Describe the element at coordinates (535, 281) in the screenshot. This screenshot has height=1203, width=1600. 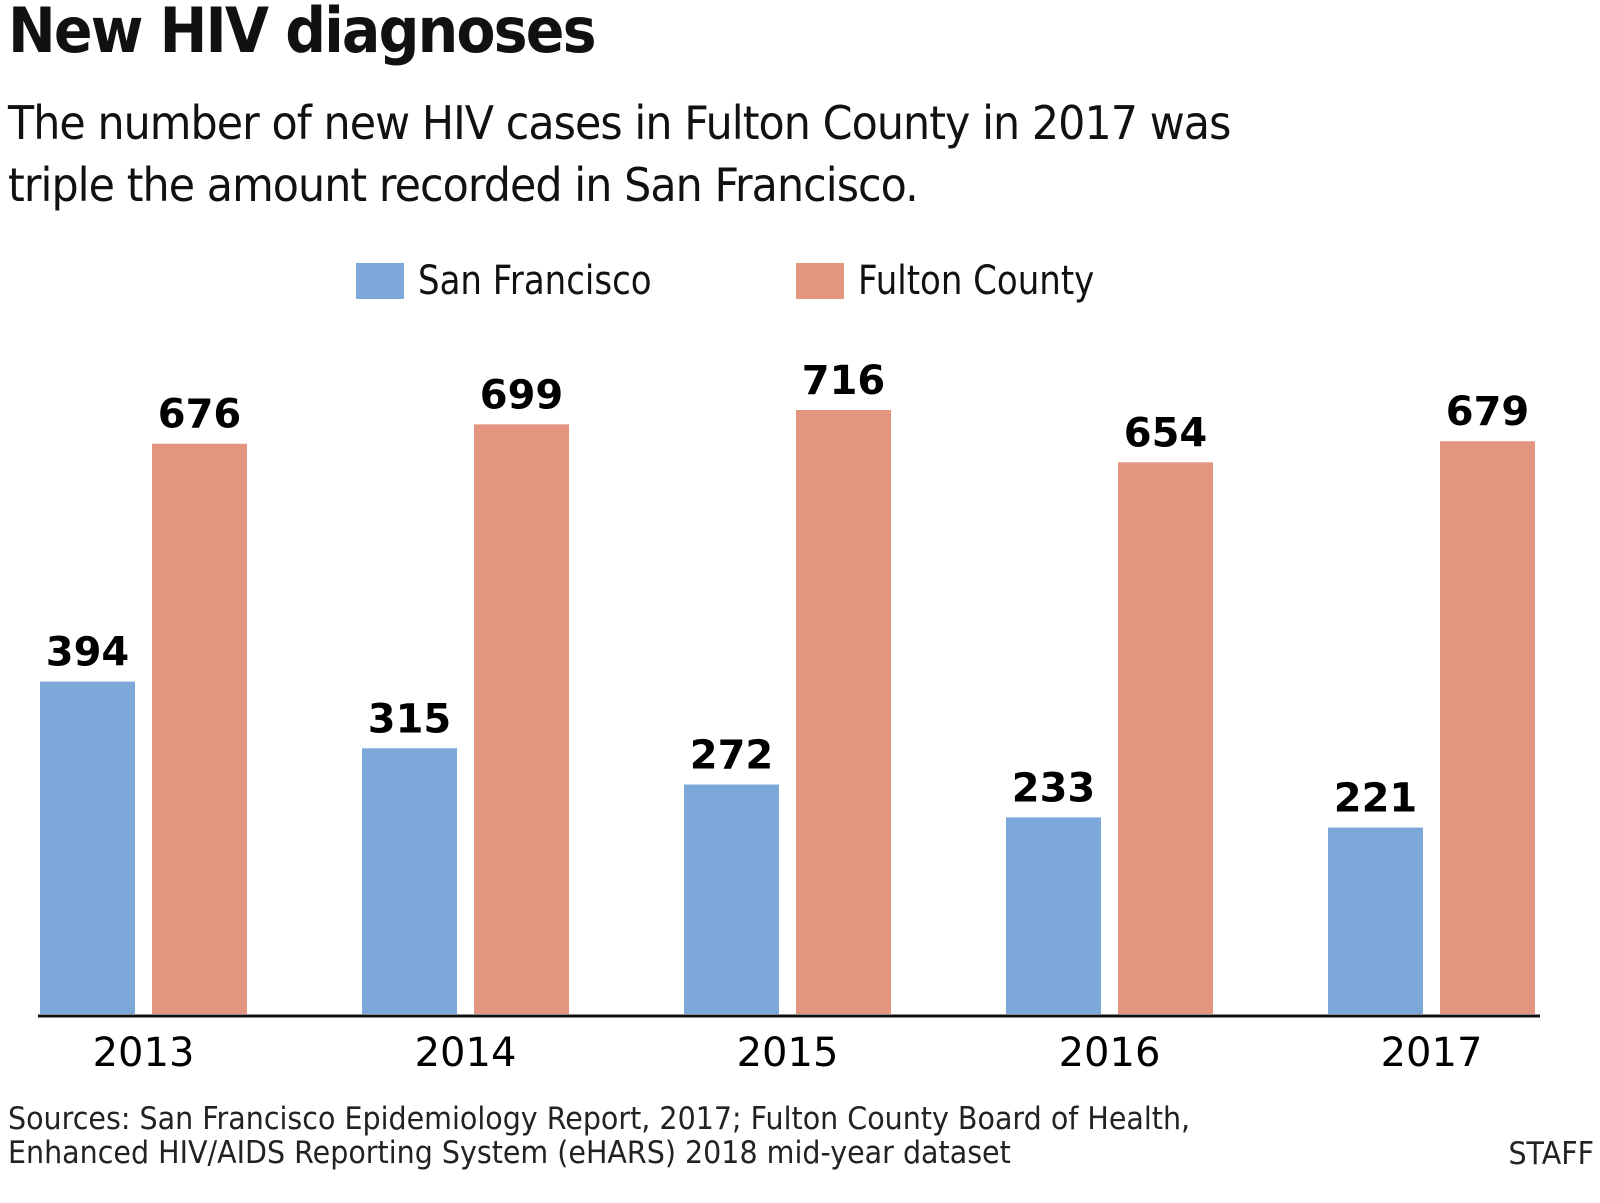
I see `legend-label-san-francisco: San Francisco` at that location.